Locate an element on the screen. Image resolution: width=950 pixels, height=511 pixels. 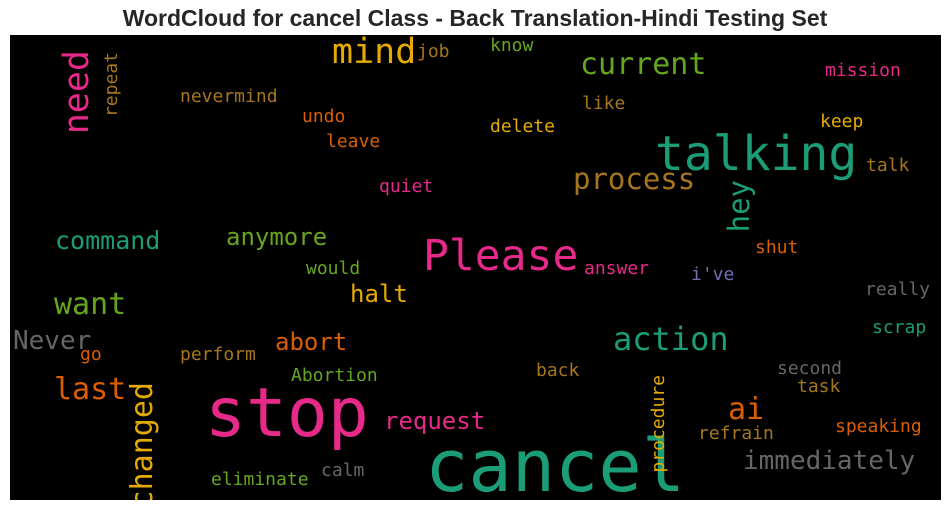
word-eliminate: eliminate is located at coordinates (260, 479).